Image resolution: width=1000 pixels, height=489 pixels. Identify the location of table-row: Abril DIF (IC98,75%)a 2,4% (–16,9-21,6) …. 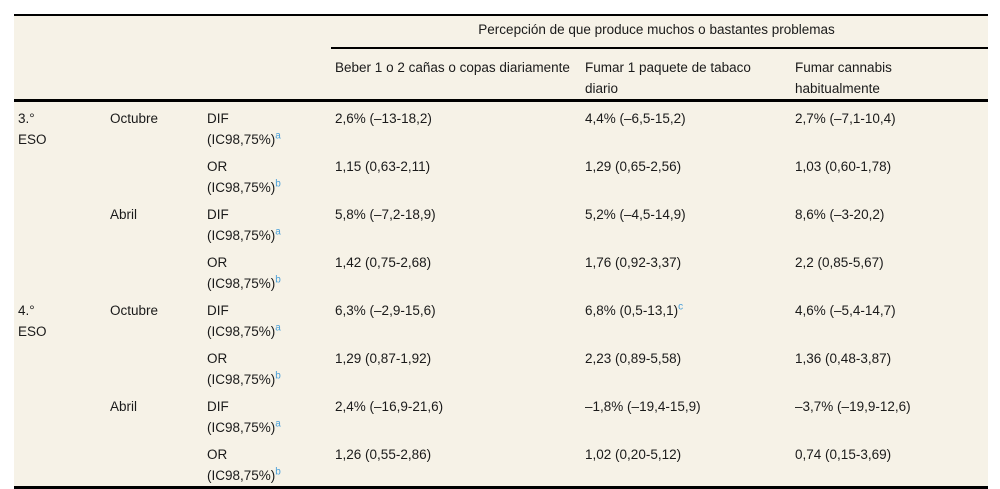
(501, 414).